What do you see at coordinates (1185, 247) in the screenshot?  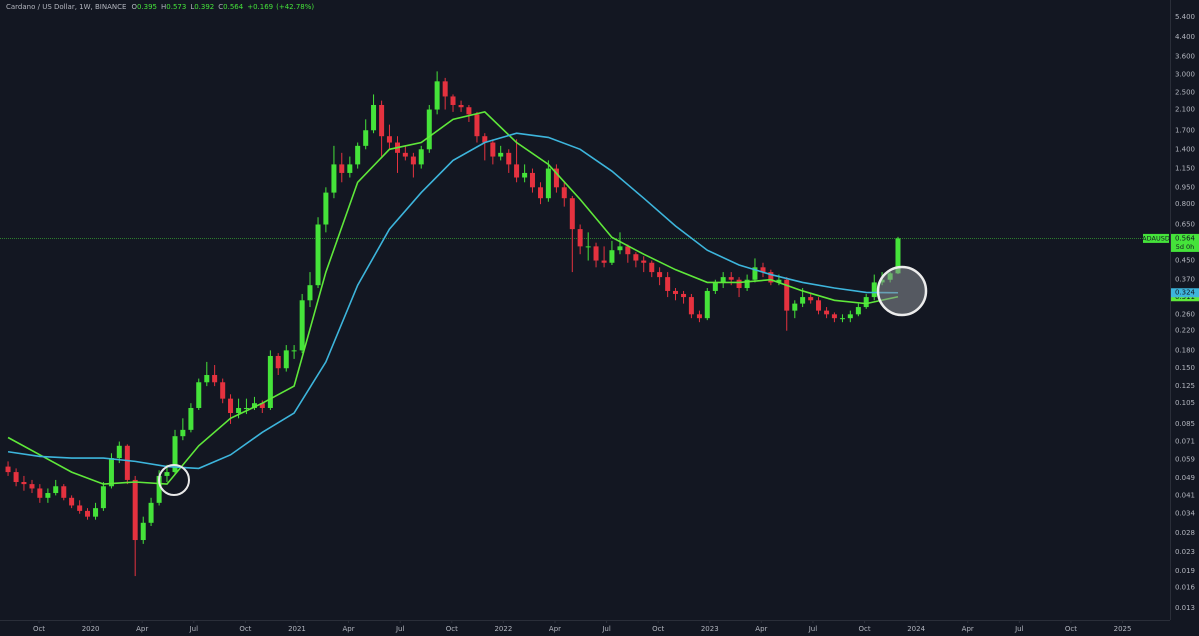 I see `countdown-label: 5d 0h` at bounding box center [1185, 247].